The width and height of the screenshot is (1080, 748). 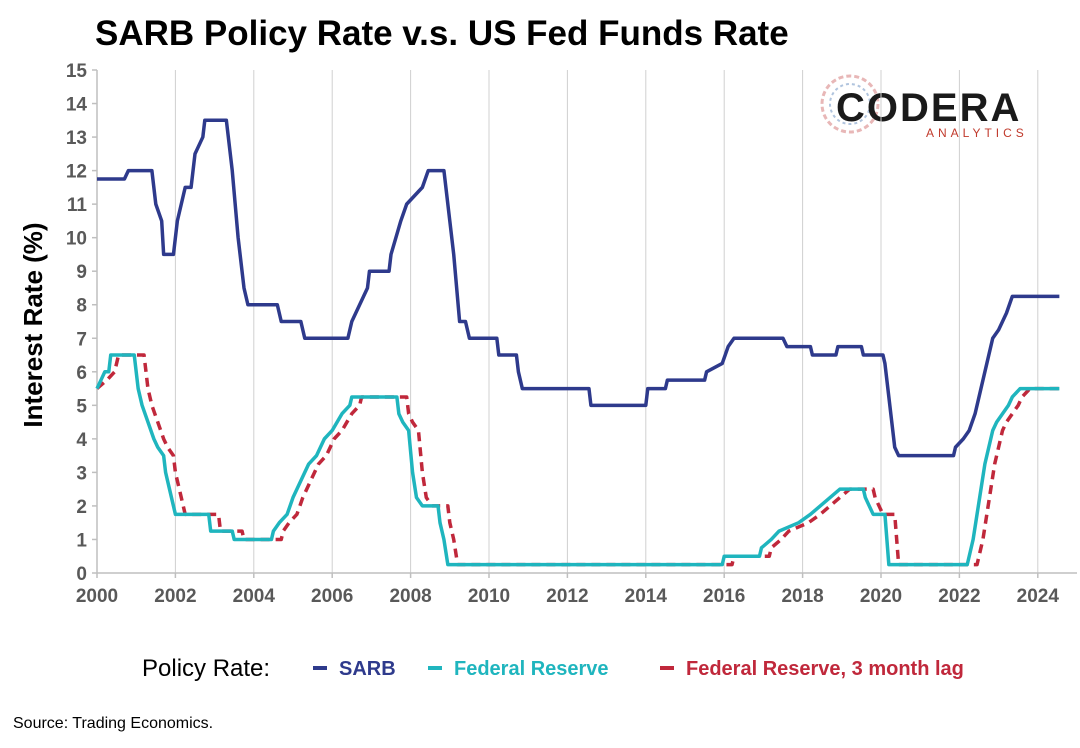 I want to click on x-tick-label: 2002, so click(x=175, y=596).